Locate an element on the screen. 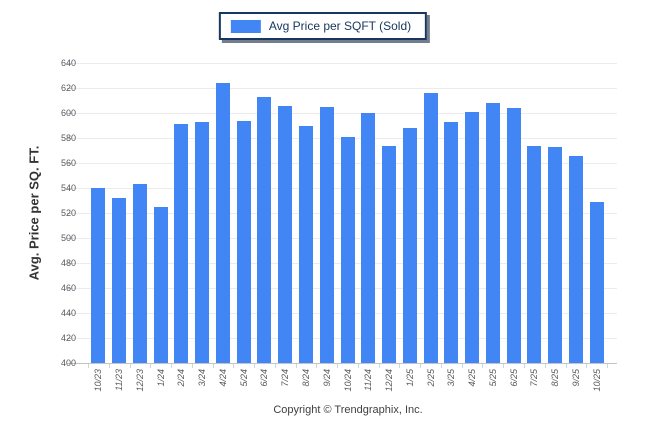  x-axis-tick-label: 12/24 is located at coordinates (389, 380).